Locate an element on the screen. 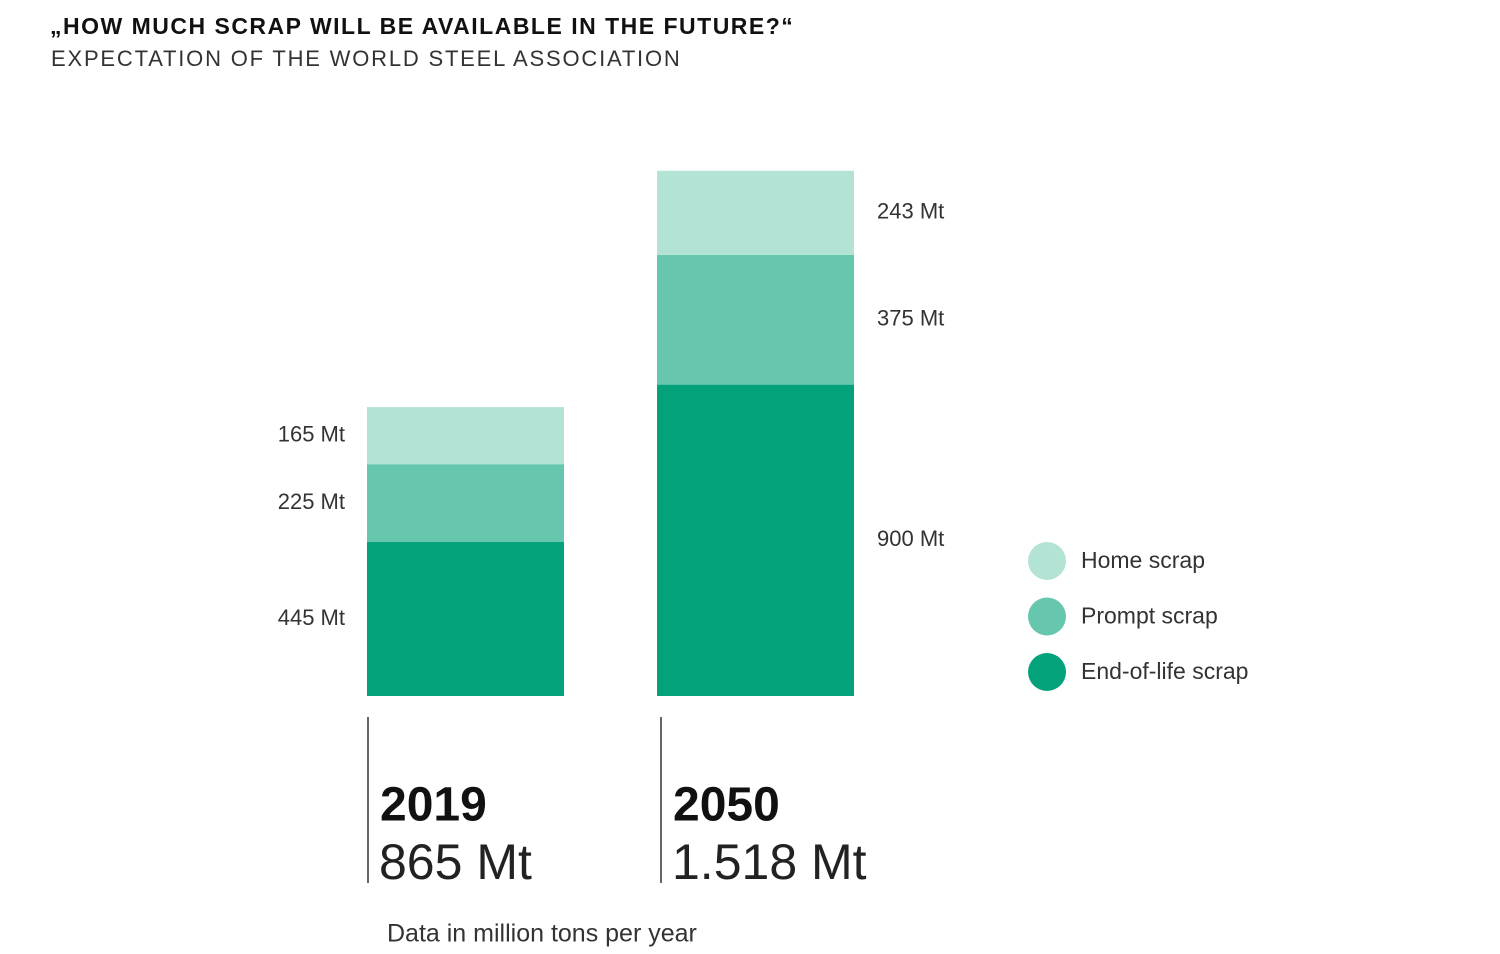 The width and height of the screenshot is (1500, 954). legend-label: Home scrap is located at coordinates (1143, 560).